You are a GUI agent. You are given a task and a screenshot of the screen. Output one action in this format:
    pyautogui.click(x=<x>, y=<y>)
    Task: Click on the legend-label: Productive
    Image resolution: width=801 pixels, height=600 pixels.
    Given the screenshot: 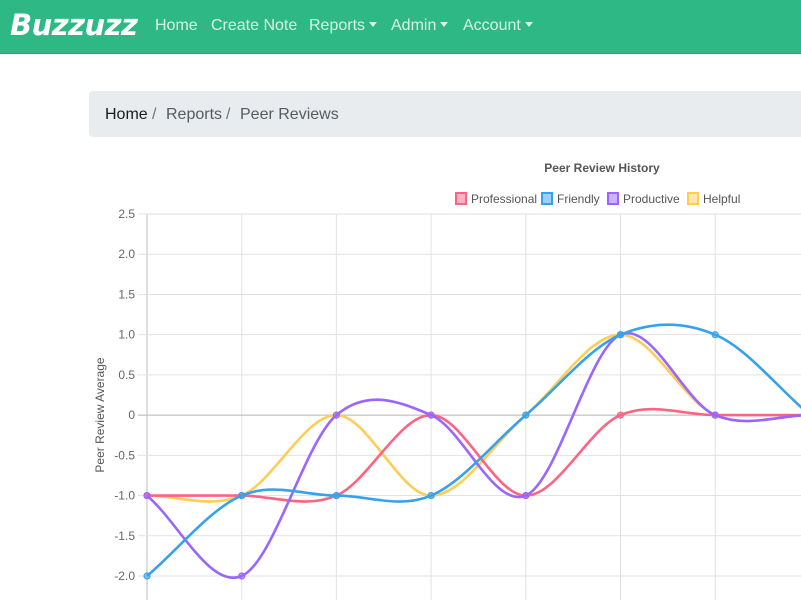 What is the action you would take?
    pyautogui.click(x=651, y=199)
    